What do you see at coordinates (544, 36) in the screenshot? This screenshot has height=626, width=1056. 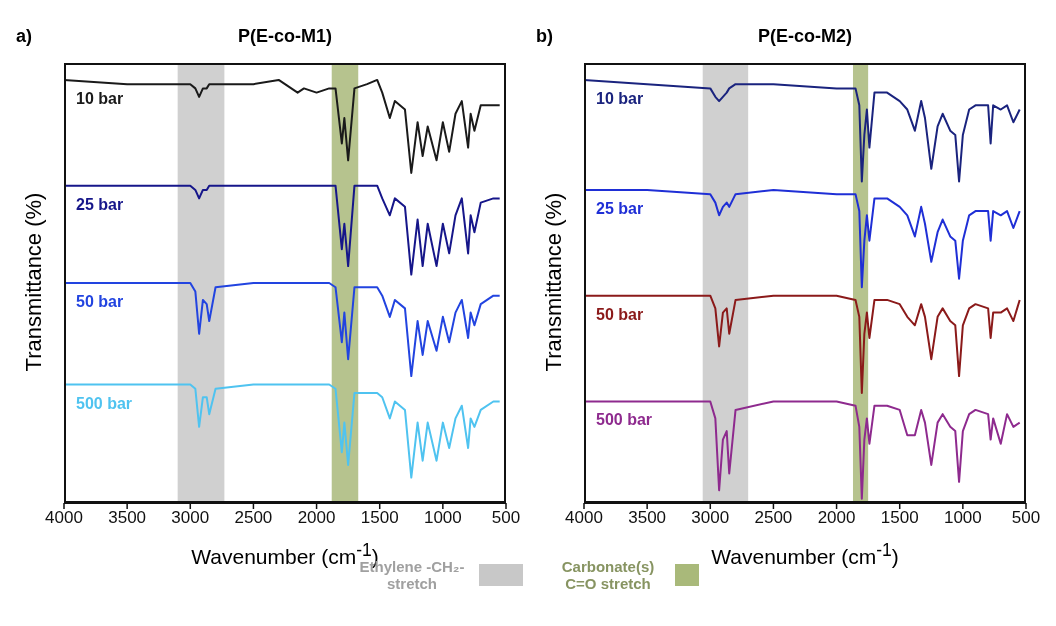 I see `text: b)` at bounding box center [544, 36].